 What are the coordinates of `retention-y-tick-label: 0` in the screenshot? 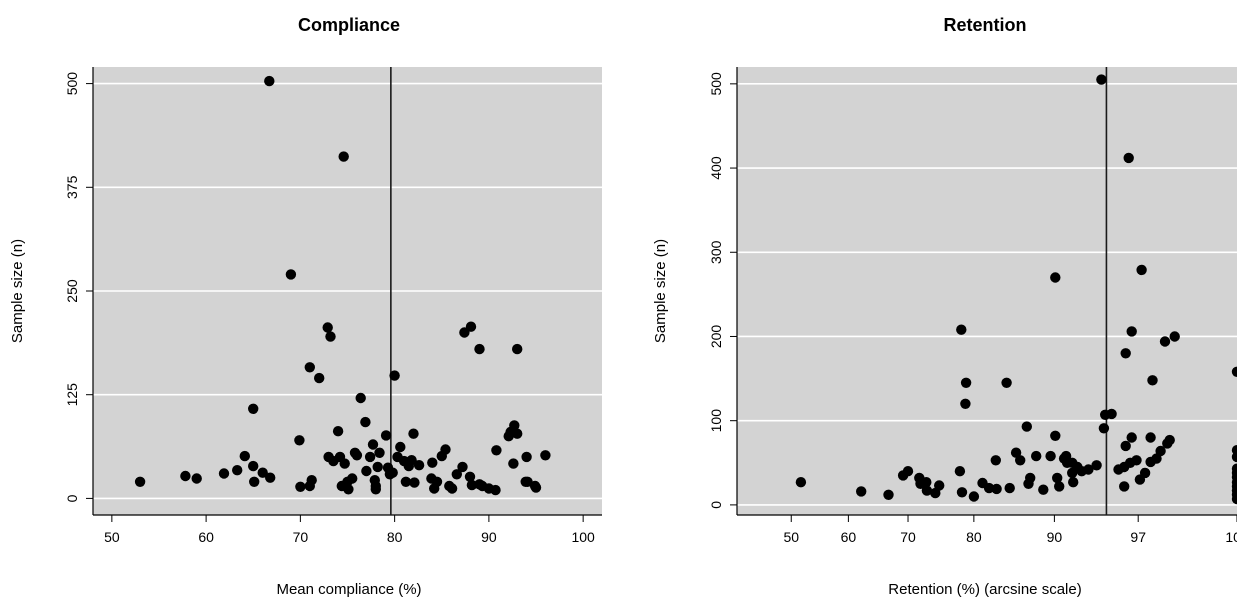 It's located at (716, 505).